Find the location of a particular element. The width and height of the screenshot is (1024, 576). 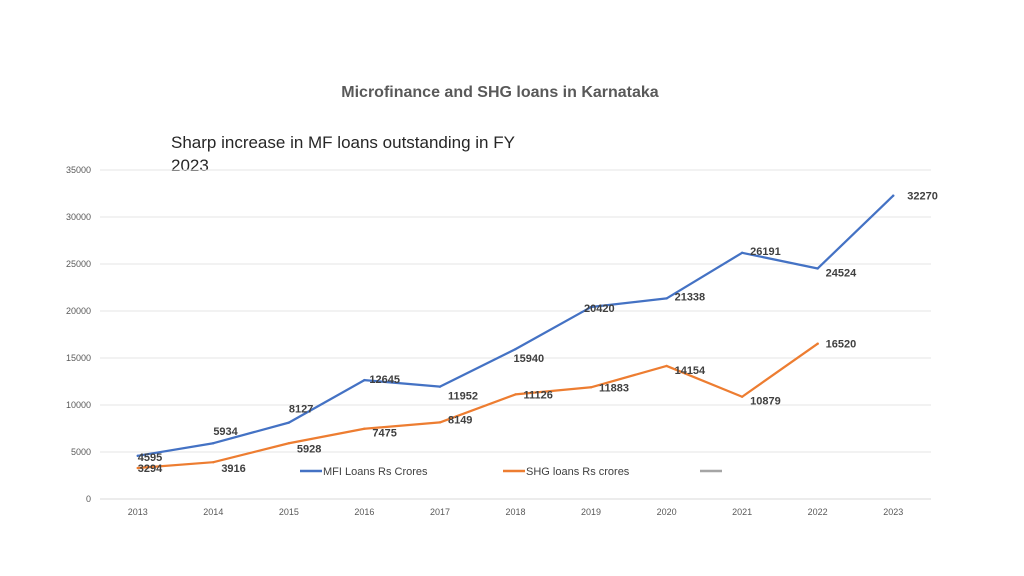

legend-label: SHG loans Rs crores is located at coordinates (578, 472).